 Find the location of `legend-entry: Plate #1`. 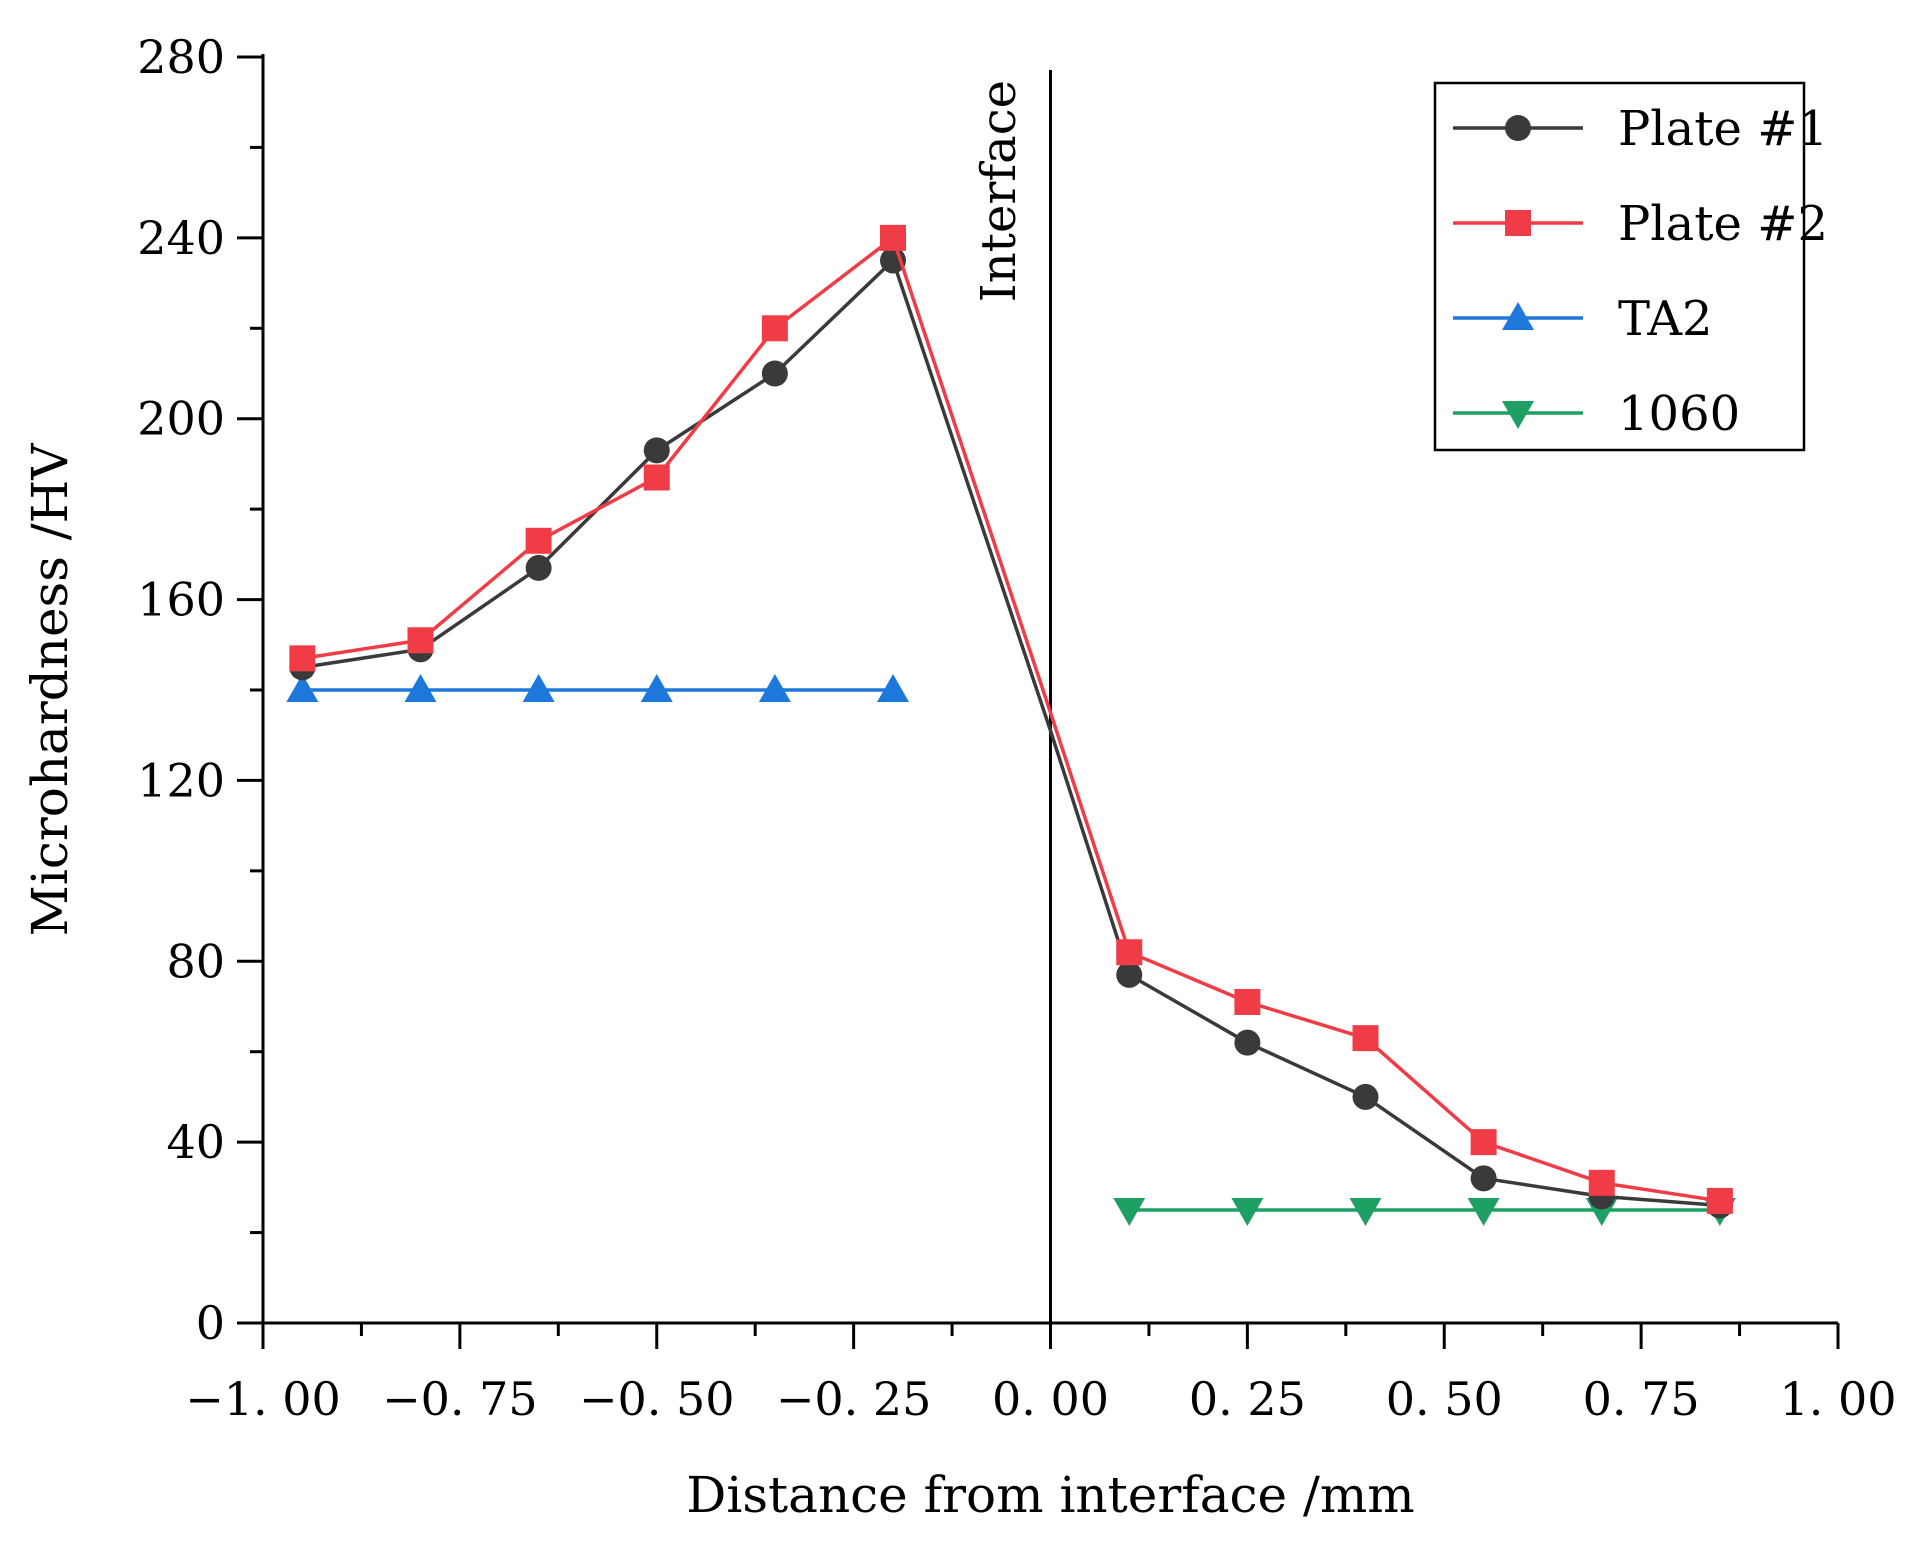

legend-entry: Plate #1 is located at coordinates (1640, 129).